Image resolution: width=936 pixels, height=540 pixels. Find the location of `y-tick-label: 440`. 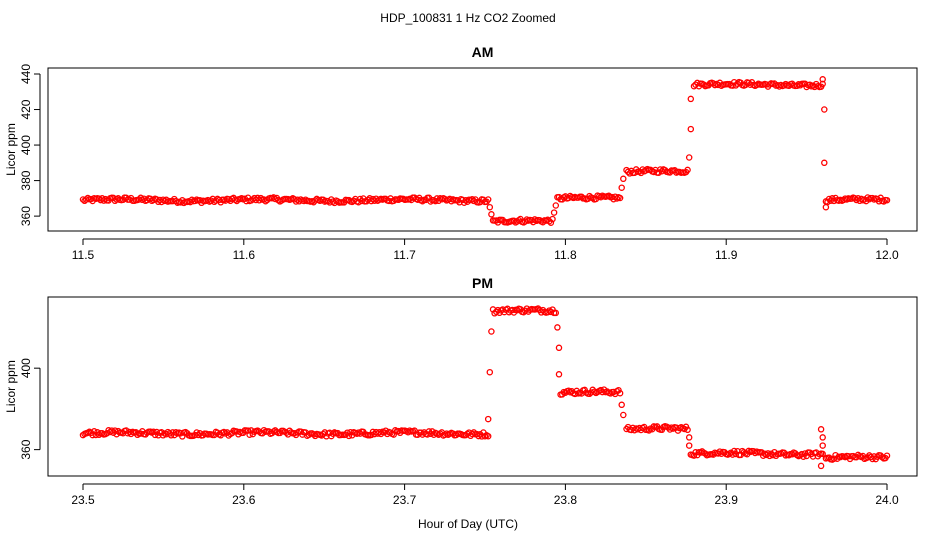

y-tick-label: 440 is located at coordinates (26, 74).